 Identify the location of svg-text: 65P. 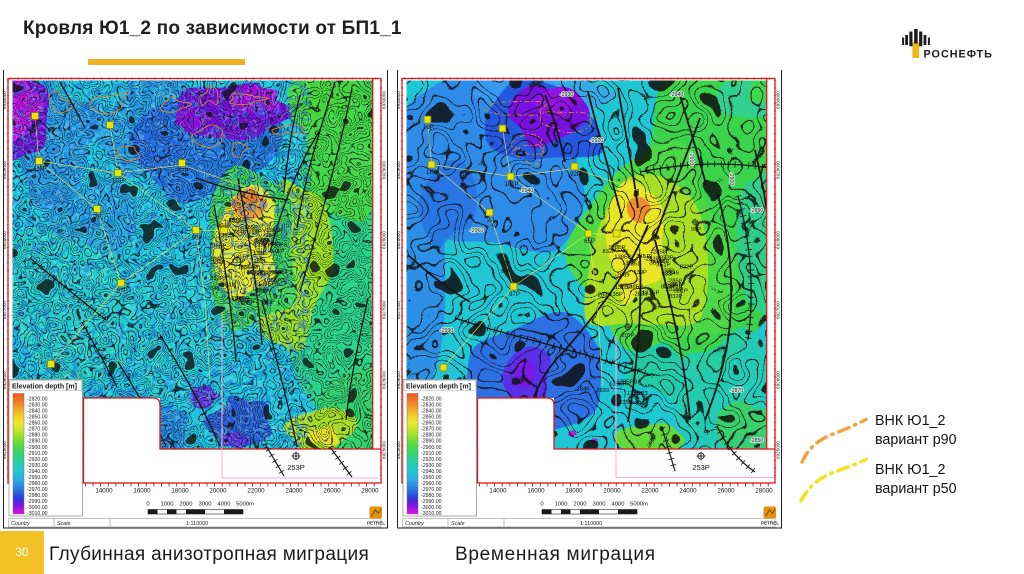
(589, 242).